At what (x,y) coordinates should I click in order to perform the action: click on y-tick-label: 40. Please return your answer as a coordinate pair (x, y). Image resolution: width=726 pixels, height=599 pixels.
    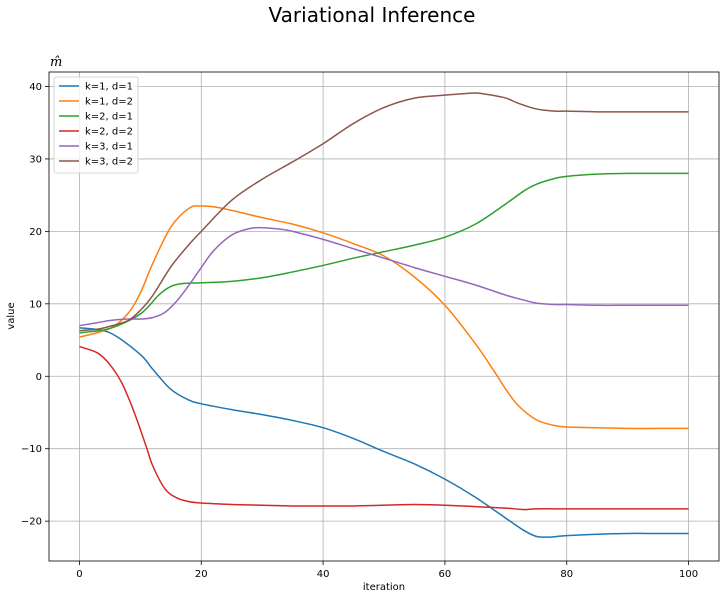
    Looking at the image, I should click on (35, 87).